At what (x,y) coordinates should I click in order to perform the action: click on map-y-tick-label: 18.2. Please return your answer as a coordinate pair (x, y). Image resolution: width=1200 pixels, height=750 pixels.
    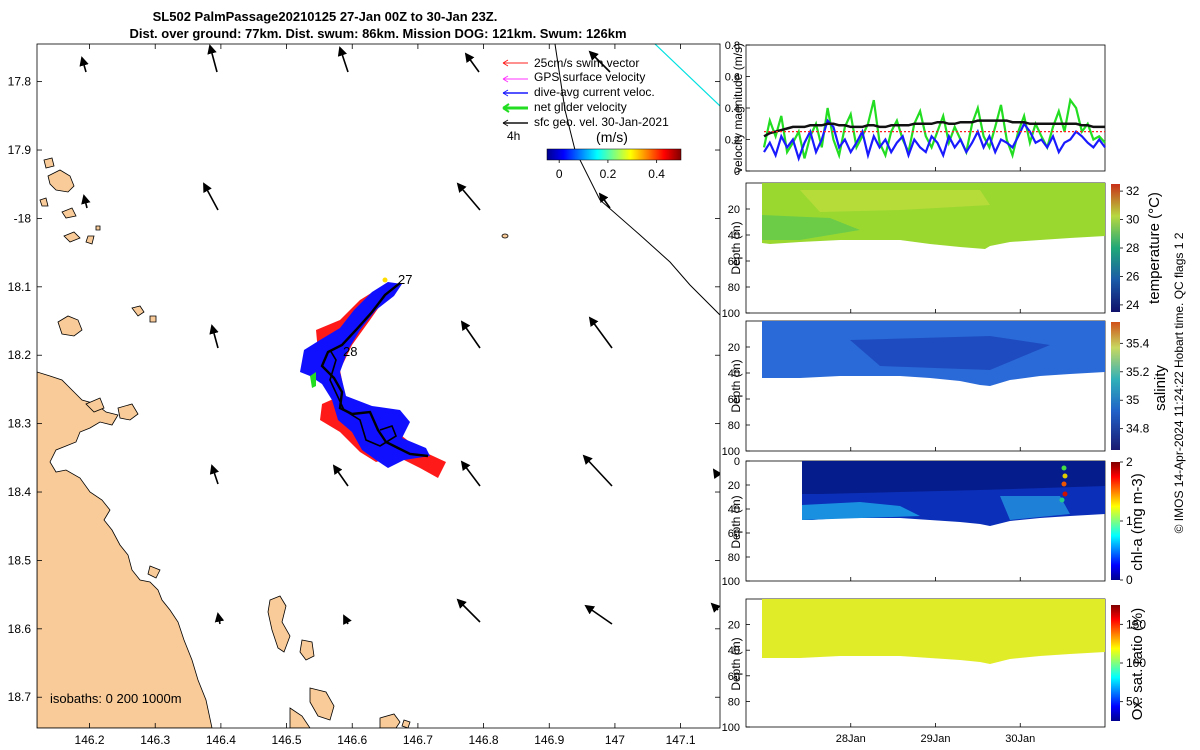
    Looking at the image, I should click on (20, 355).